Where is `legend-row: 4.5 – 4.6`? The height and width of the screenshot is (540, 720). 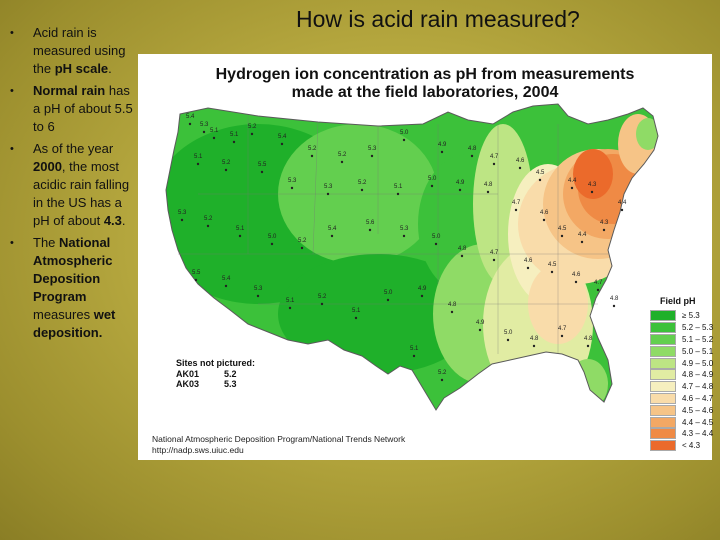 legend-row: 4.5 – 4.6 is located at coordinates (681, 410).